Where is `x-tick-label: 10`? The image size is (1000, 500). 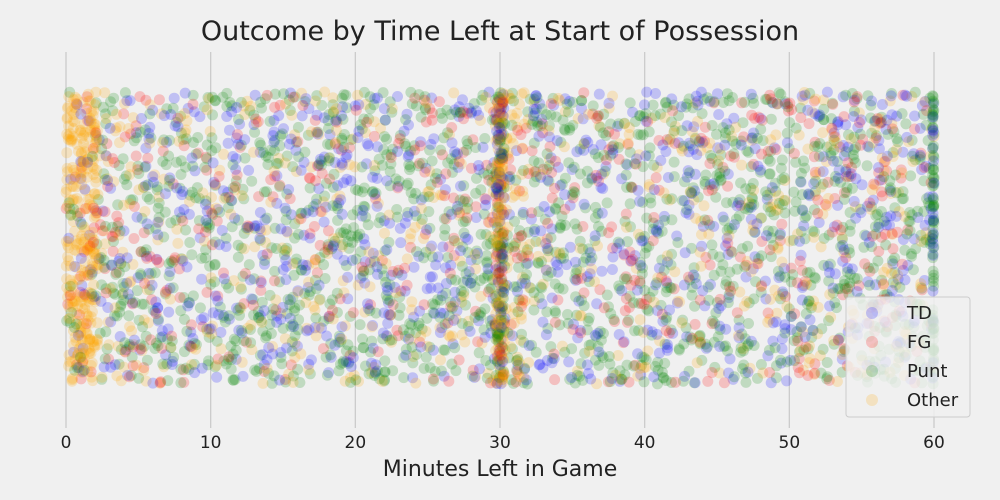
x-tick-label: 10 is located at coordinates (211, 443).